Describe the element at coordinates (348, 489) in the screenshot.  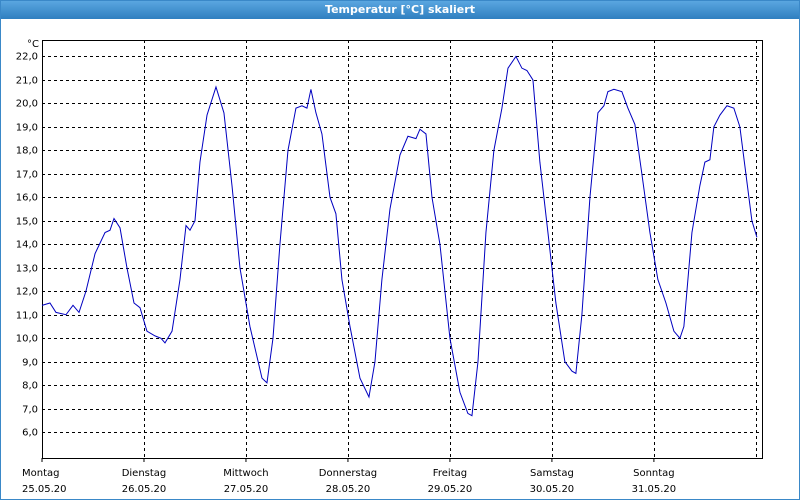
I see `x-tick-date: 28.05.20` at that location.